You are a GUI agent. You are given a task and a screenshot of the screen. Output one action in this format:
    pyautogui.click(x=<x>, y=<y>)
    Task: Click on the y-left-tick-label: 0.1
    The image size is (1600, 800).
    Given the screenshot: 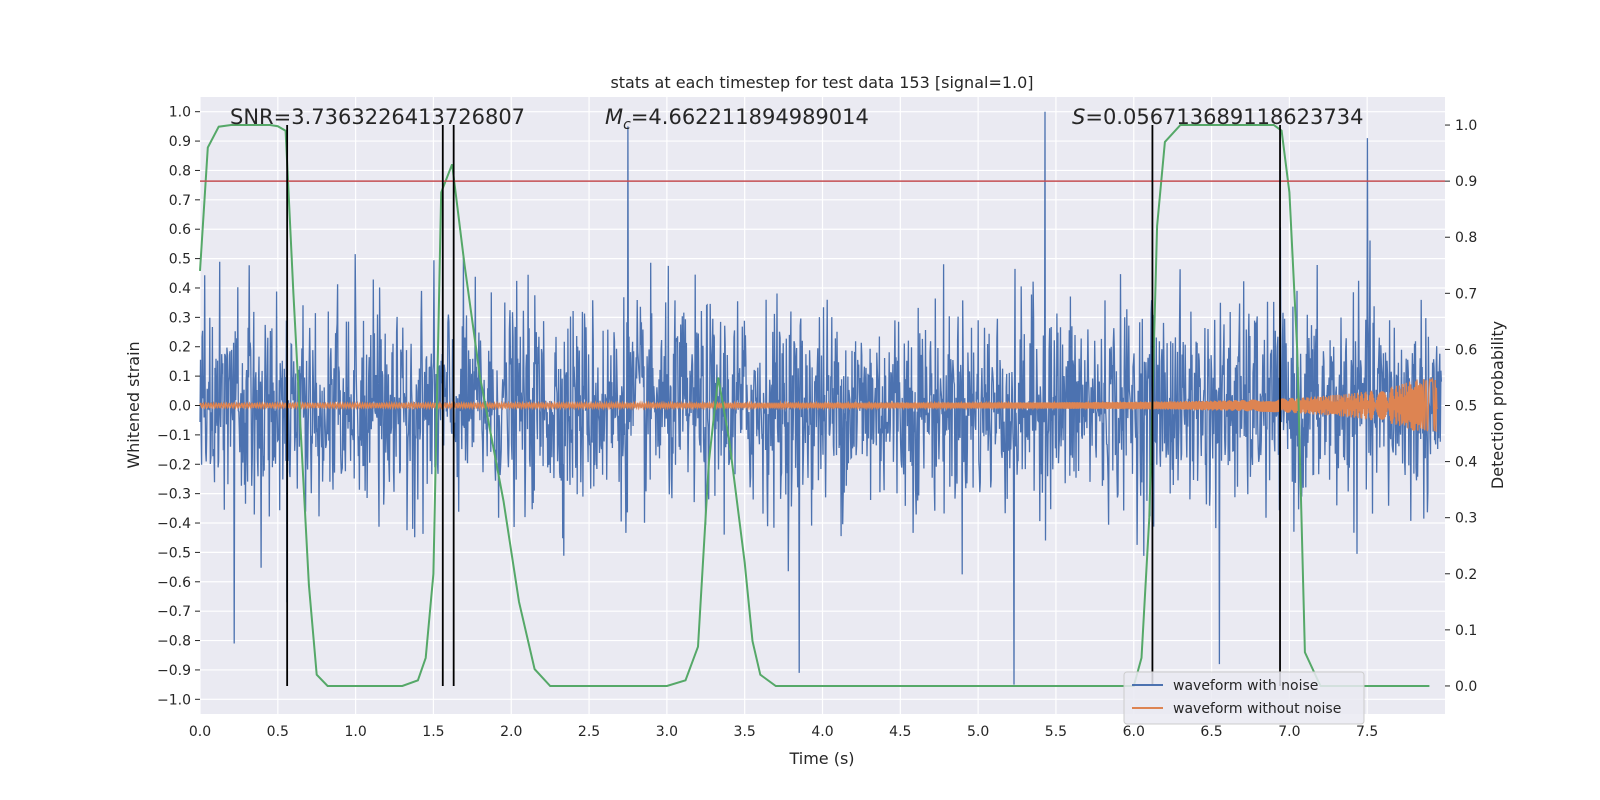 What is the action you would take?
    pyautogui.click(x=180, y=377)
    